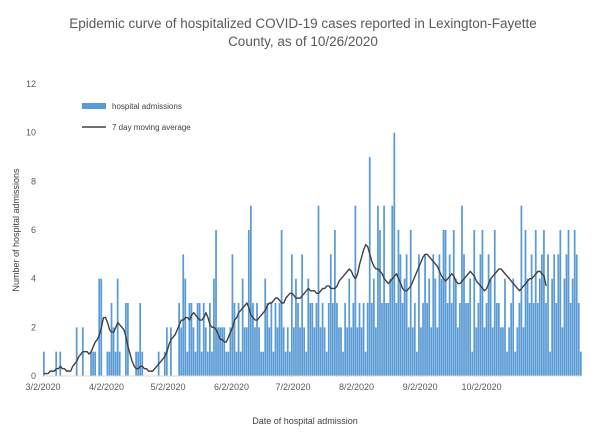 This screenshot has width=600, height=438. What do you see at coordinates (33, 376) in the screenshot?
I see `y-tick-label: 0` at bounding box center [33, 376].